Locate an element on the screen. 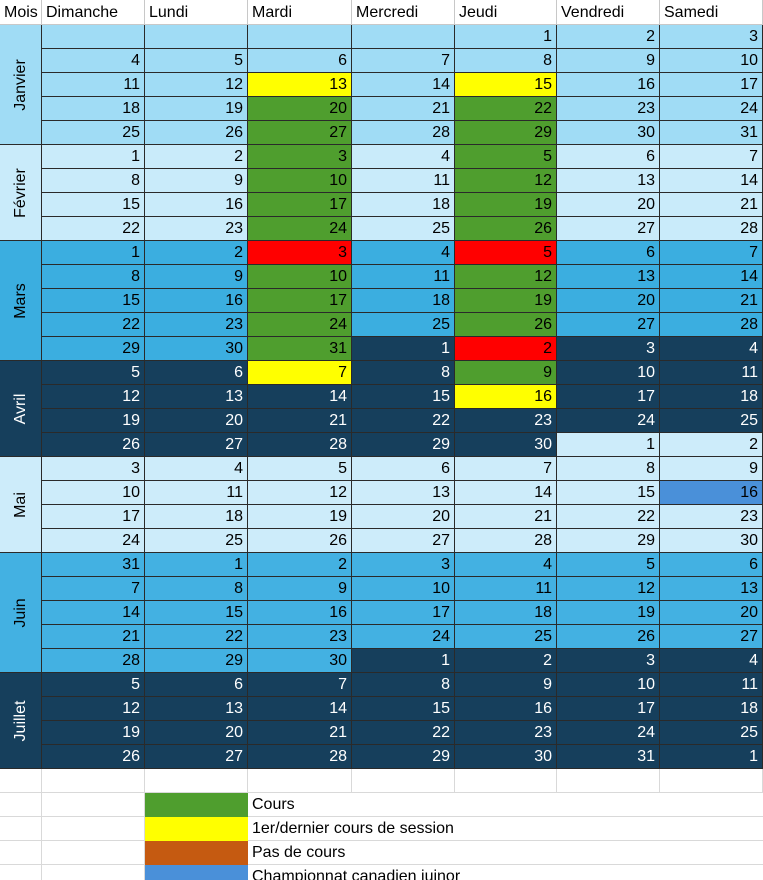  day-cell: 7 is located at coordinates (711, 157).